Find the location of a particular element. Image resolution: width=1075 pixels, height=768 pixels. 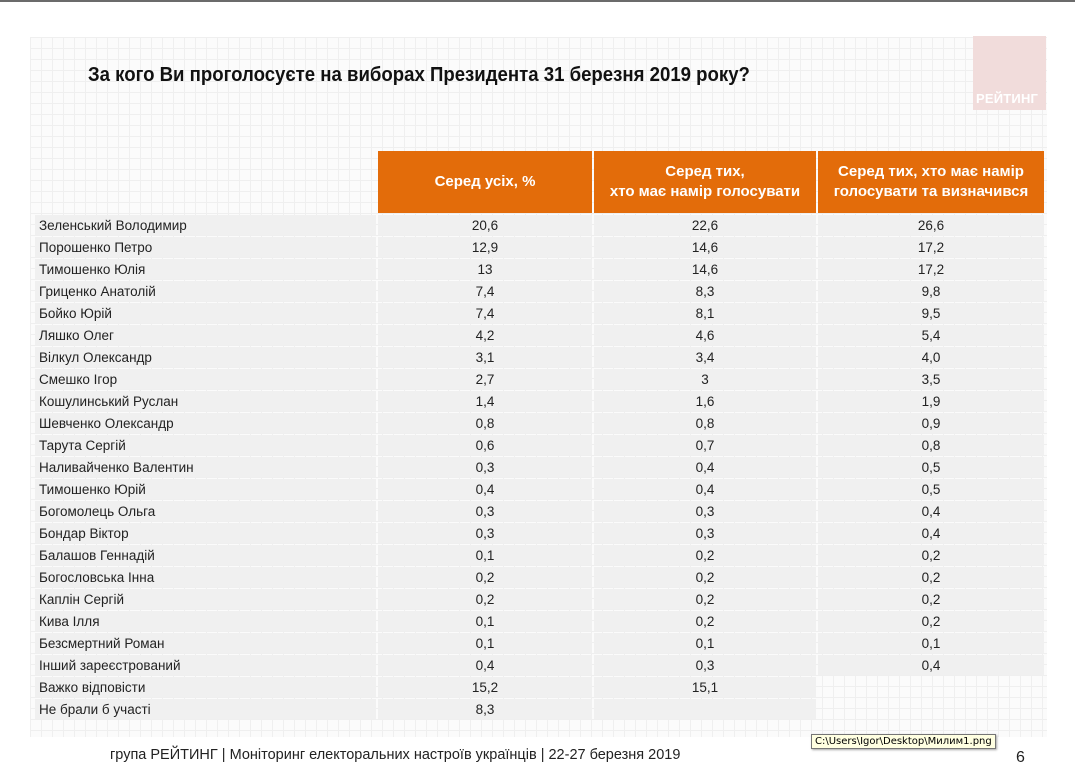

value-decided: 0,4 is located at coordinates (931, 511).